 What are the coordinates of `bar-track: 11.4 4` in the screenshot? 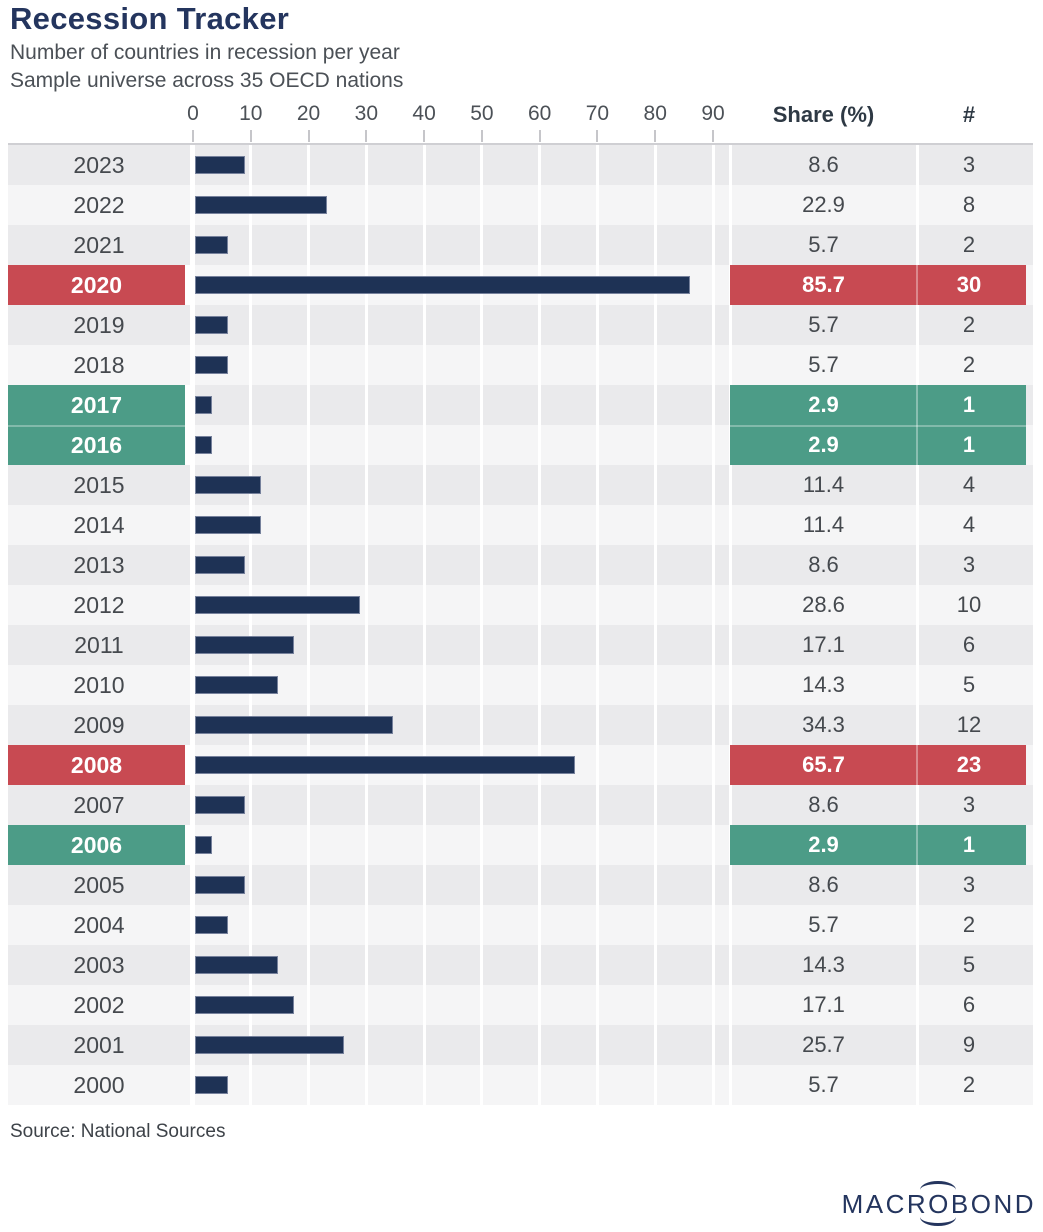 It's located at (613, 485).